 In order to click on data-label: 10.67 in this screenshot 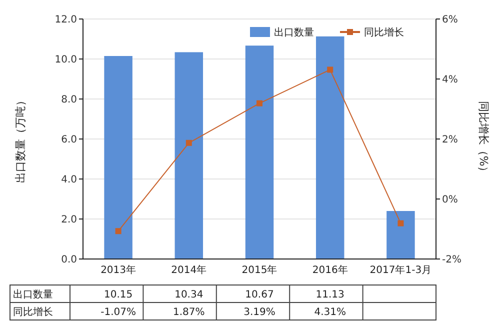, I will do `click(259, 294)`.